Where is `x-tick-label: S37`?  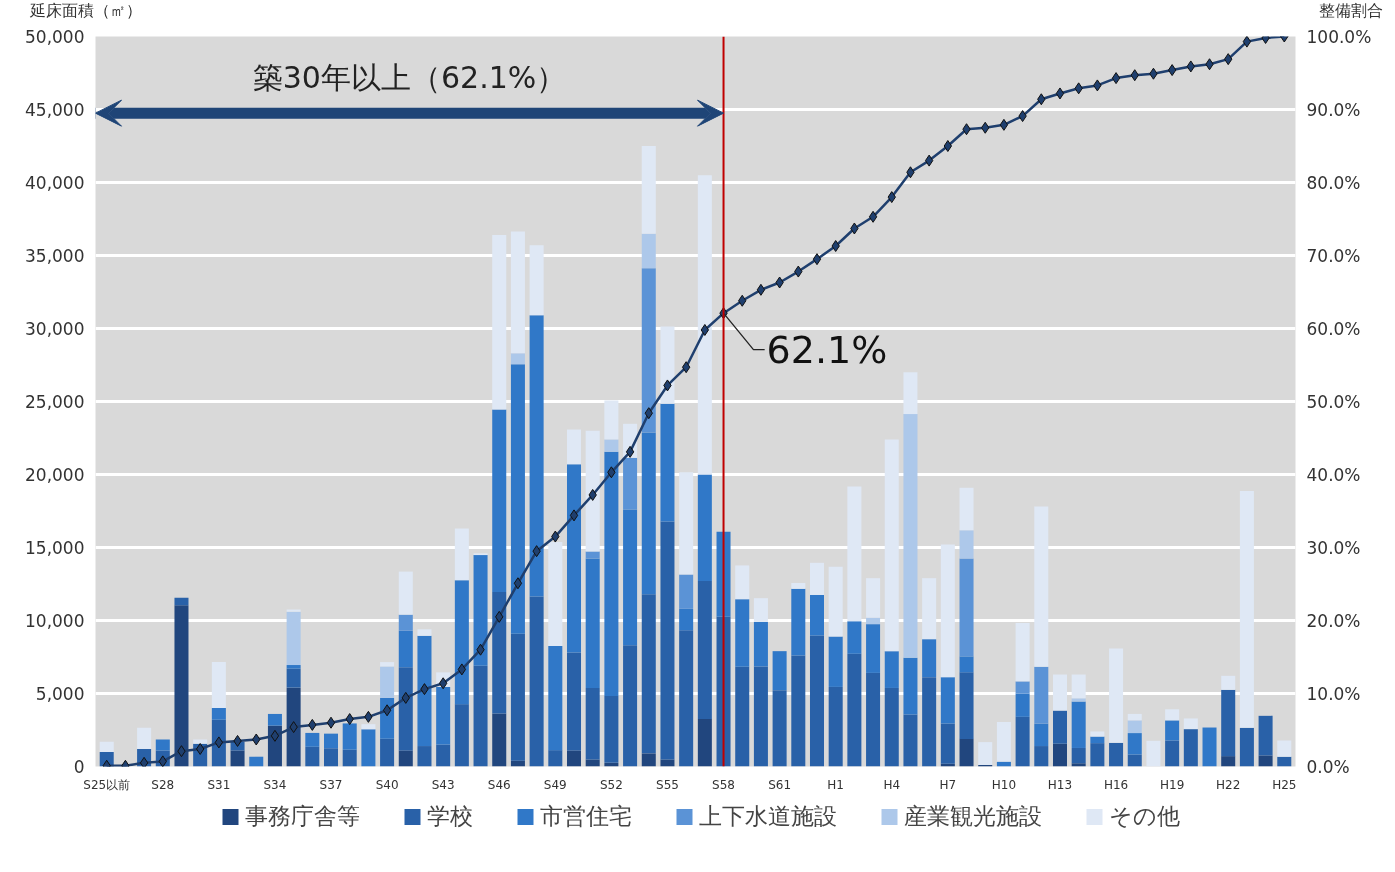
x-tick-label: S37 is located at coordinates (331, 784).